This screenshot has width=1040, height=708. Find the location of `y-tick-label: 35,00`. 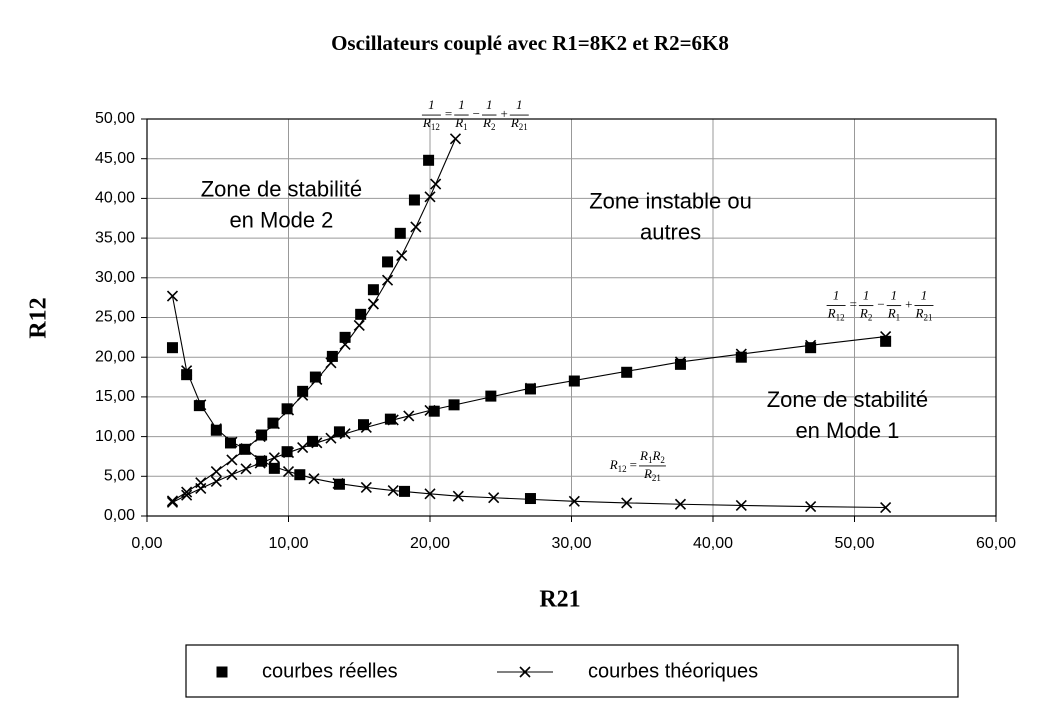

y-tick-label: 35,00 is located at coordinates (115, 237).